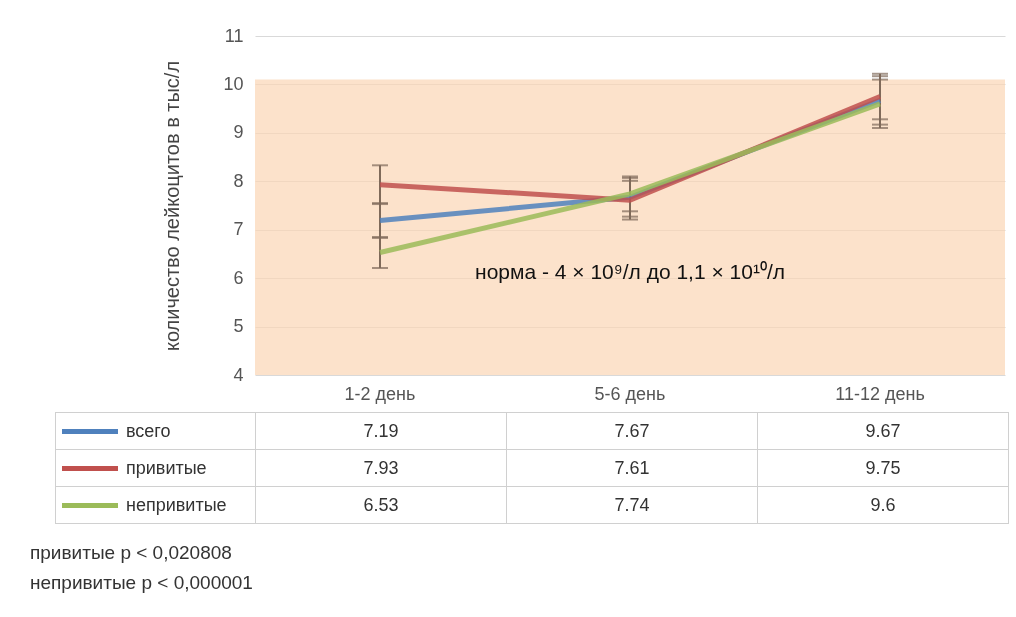  Describe the element at coordinates (172, 206) in the screenshot. I see `y-axis-title: количество лейкоцитов в тыс/л` at that location.